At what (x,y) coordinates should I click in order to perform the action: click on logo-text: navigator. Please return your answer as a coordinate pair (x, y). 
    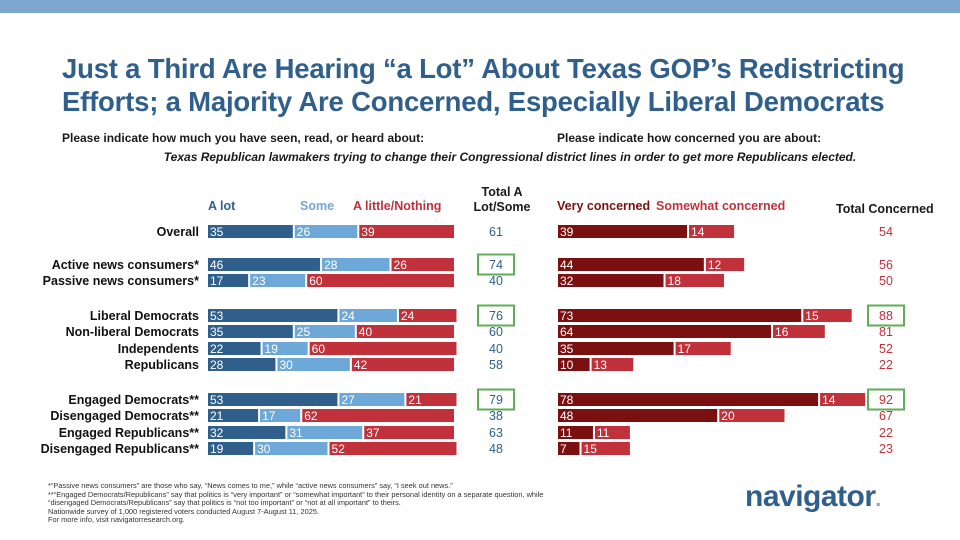
    Looking at the image, I should click on (810, 496).